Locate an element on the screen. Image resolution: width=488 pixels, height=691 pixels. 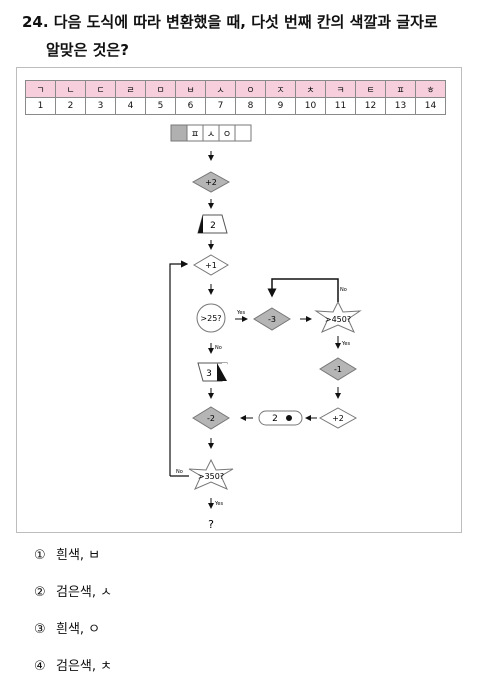
letter-cell: ㅈ is located at coordinates (280, 89).